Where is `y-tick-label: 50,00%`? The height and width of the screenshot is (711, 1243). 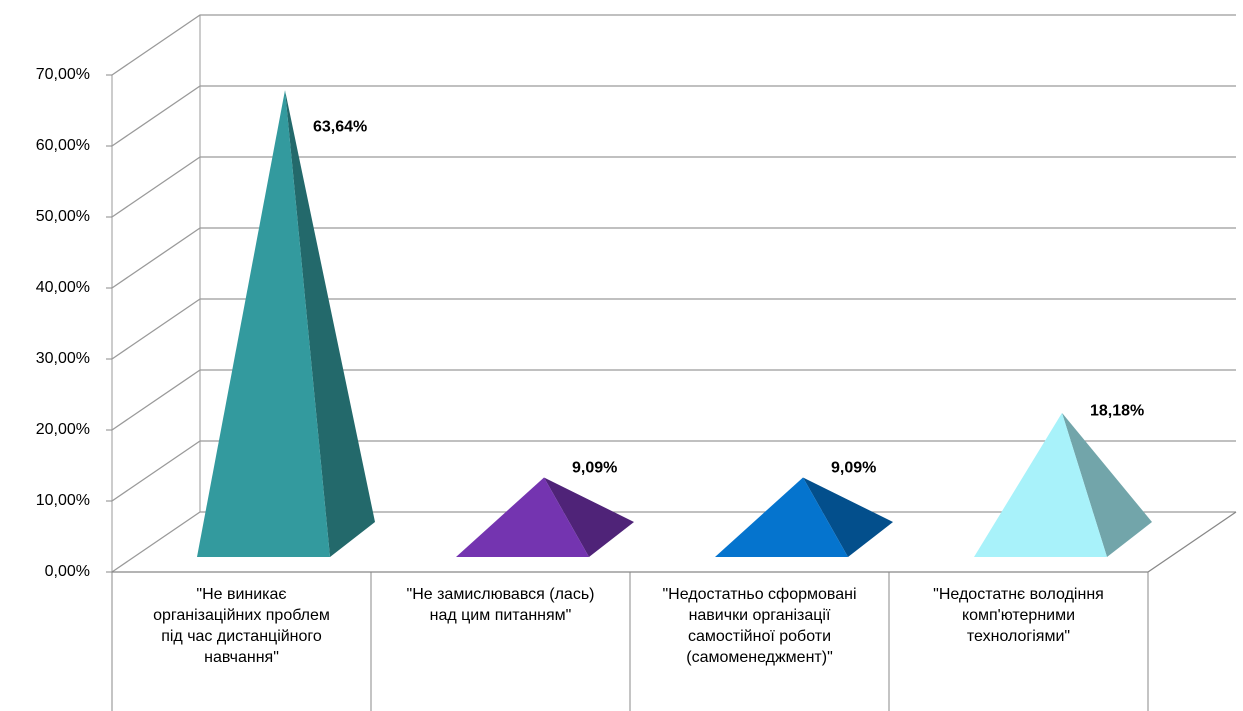
y-tick-label: 50,00% is located at coordinates (63, 216).